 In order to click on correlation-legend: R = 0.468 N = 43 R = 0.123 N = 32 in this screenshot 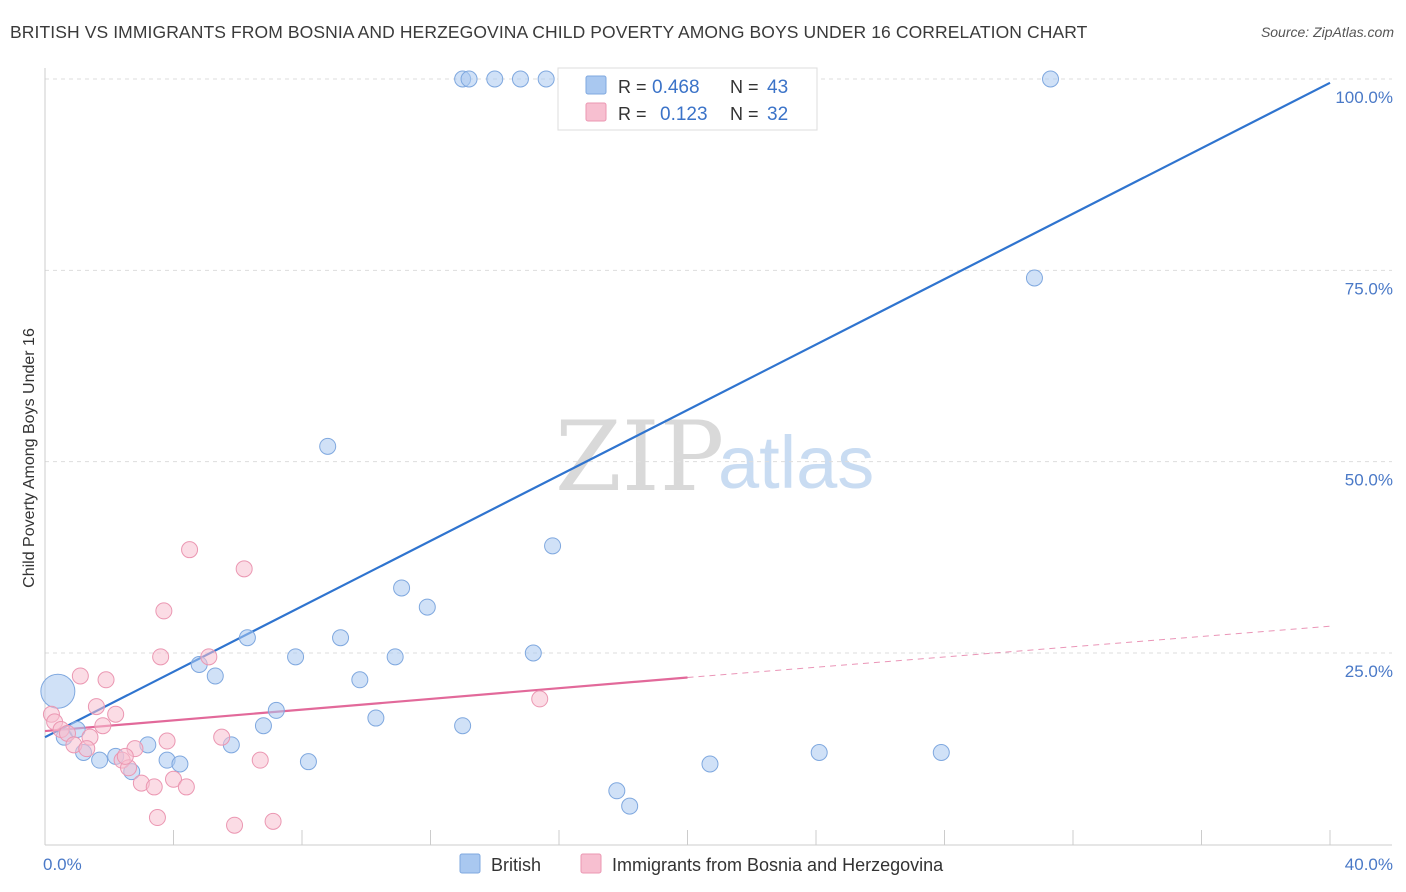, I will do `click(687, 99)`.